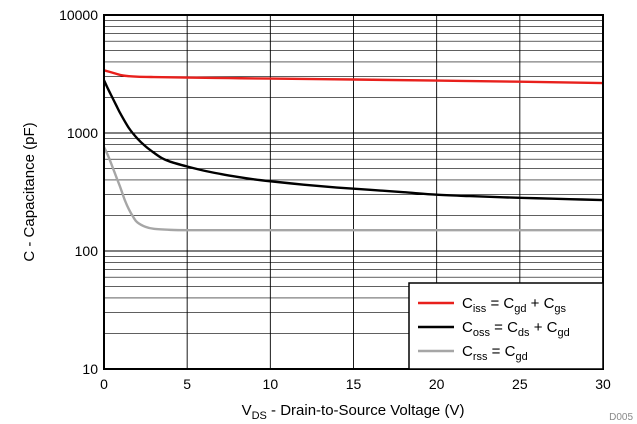  Describe the element at coordinates (90, 369) in the screenshot. I see `y-tick-label: 10` at that location.